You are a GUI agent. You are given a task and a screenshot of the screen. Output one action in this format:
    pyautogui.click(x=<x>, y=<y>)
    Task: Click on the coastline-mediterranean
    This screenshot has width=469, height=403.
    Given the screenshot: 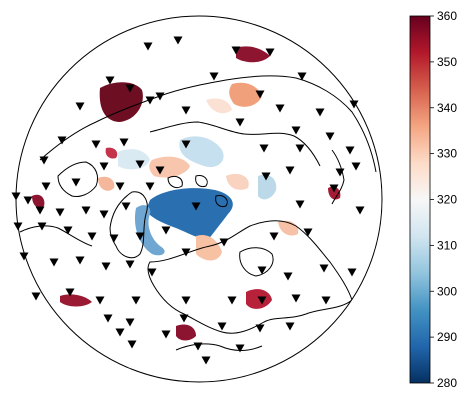 What is the action you would take?
    pyautogui.click(x=56, y=236)
    